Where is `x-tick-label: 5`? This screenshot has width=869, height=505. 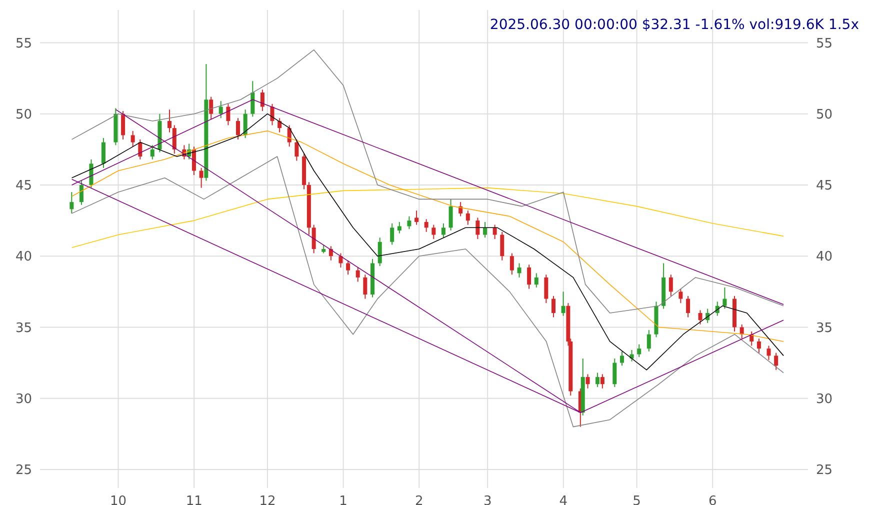
x-tick-label: 5 is located at coordinates (636, 499).